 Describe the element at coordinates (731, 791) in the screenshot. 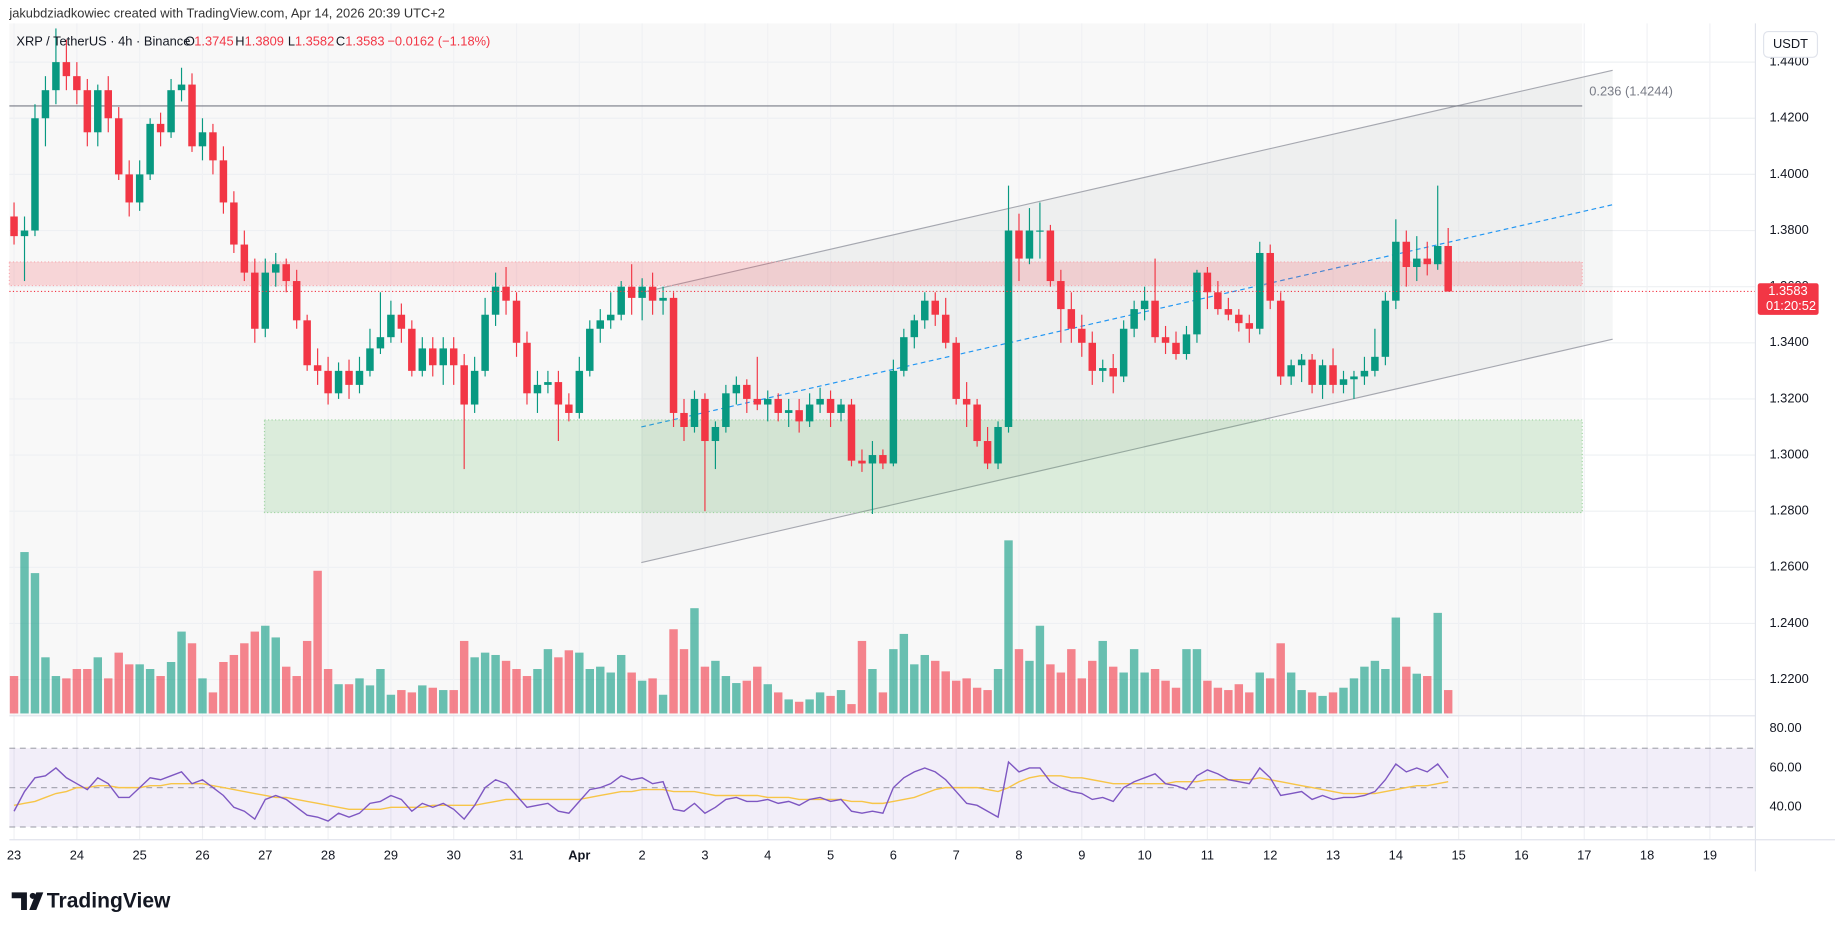

I see `rsi-line` at that location.